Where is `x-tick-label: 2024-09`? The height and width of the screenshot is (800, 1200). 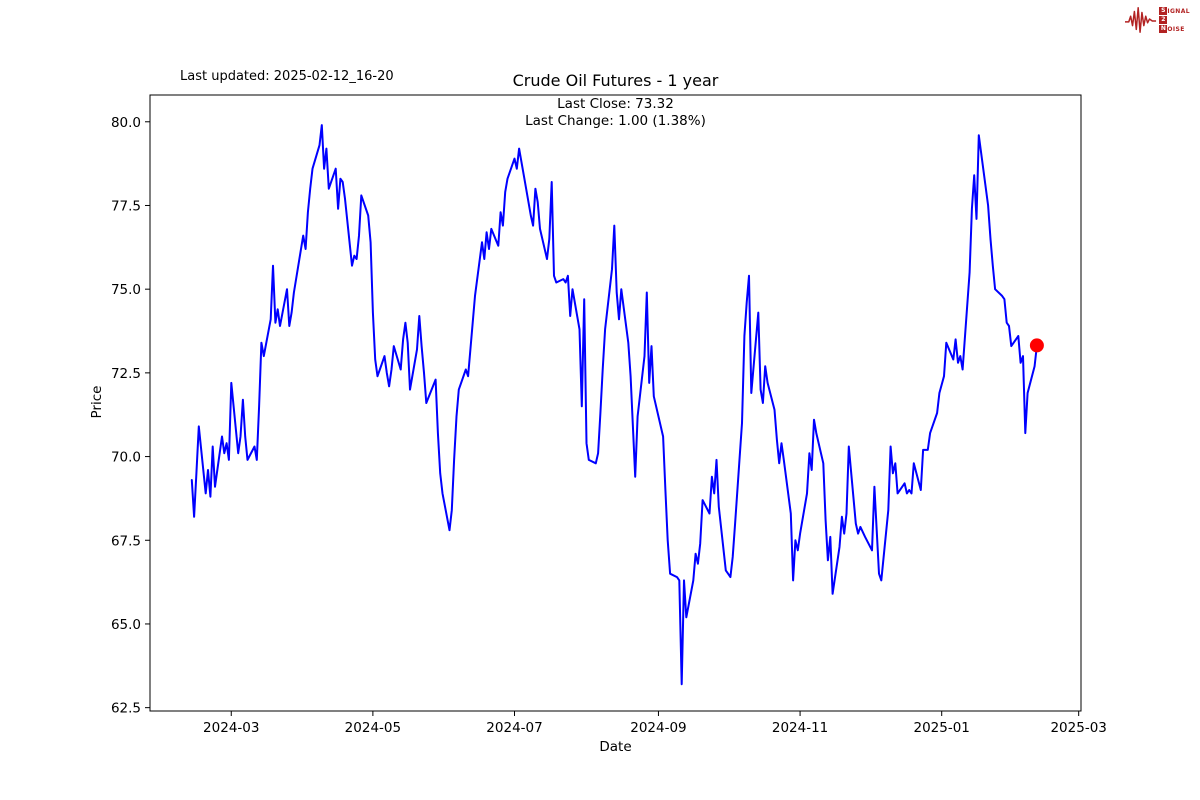
x-tick-label: 2024-09 is located at coordinates (658, 728).